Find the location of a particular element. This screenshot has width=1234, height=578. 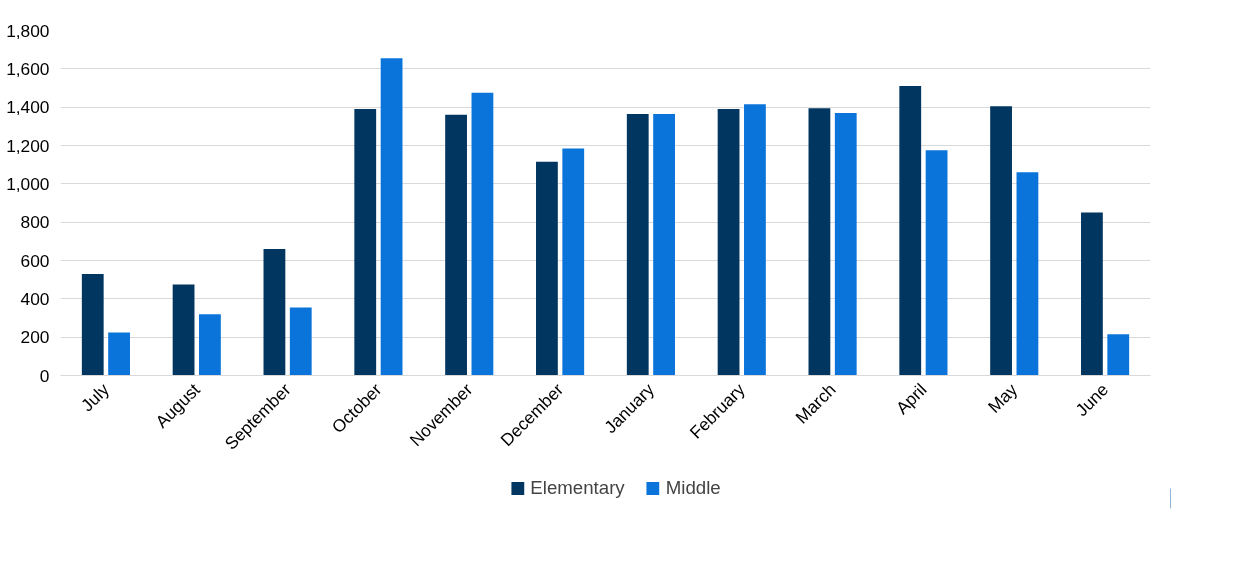

y-tick-label: 200 is located at coordinates (35, 337).